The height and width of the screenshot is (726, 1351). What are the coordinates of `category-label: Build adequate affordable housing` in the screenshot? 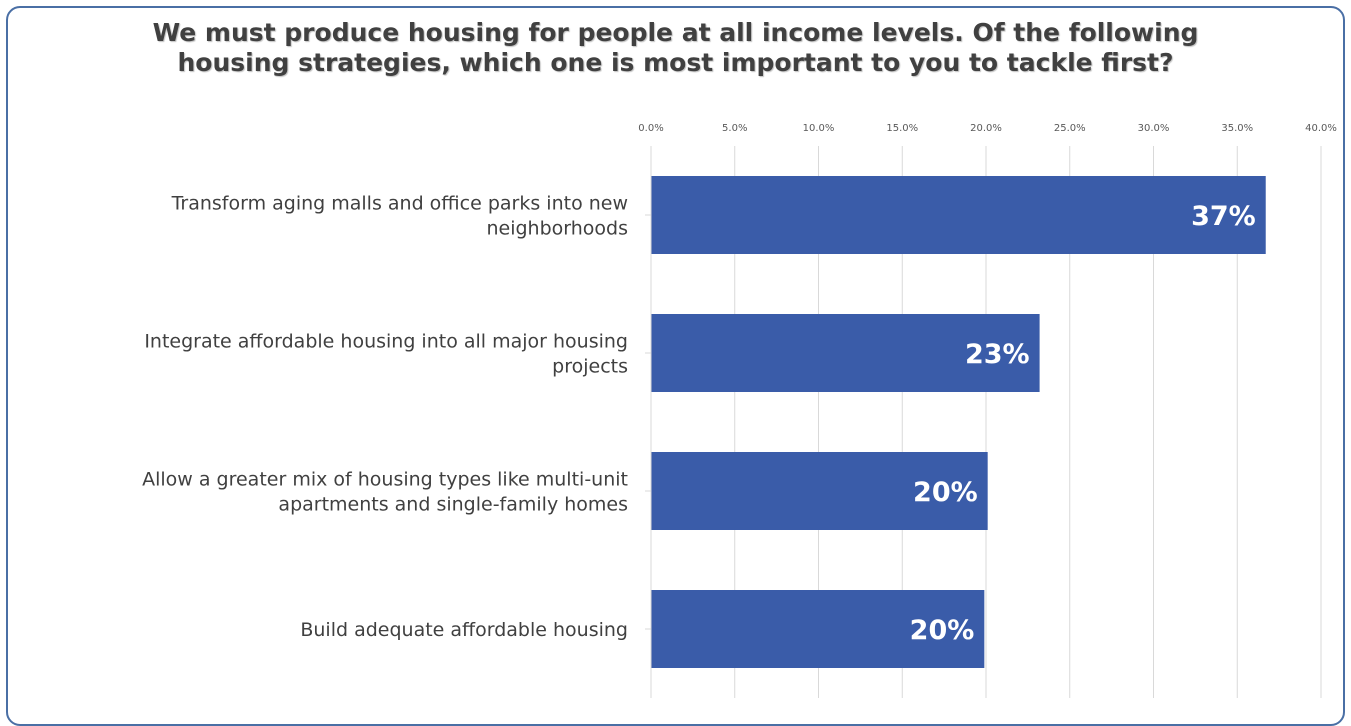 It's located at (464, 630).